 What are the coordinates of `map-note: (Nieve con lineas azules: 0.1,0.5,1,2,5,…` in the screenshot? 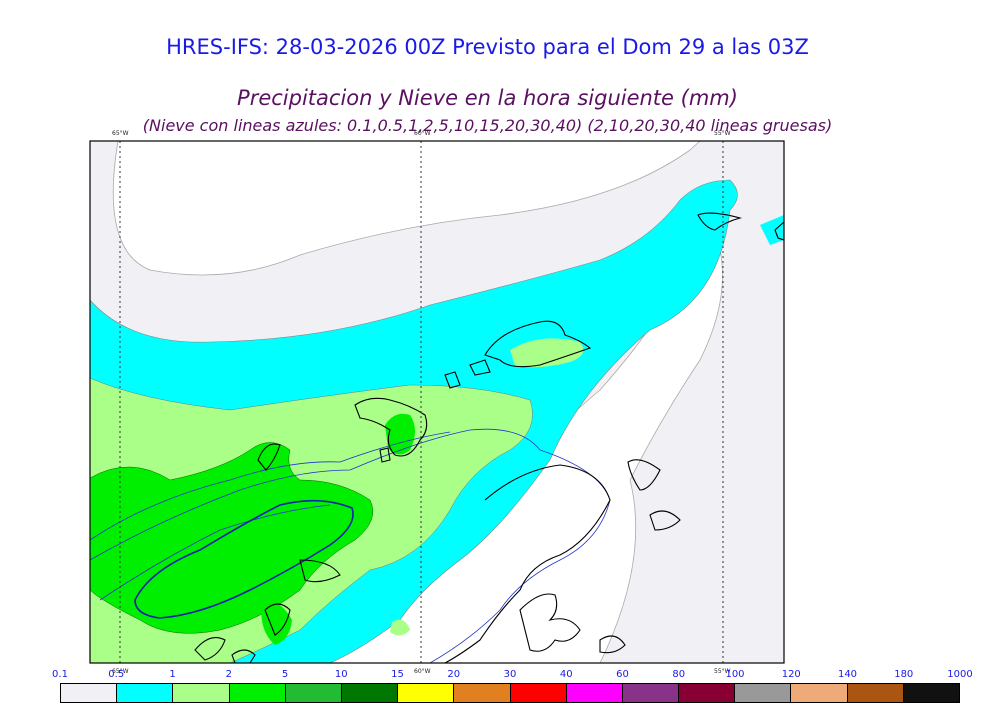 It's located at (487, 125).